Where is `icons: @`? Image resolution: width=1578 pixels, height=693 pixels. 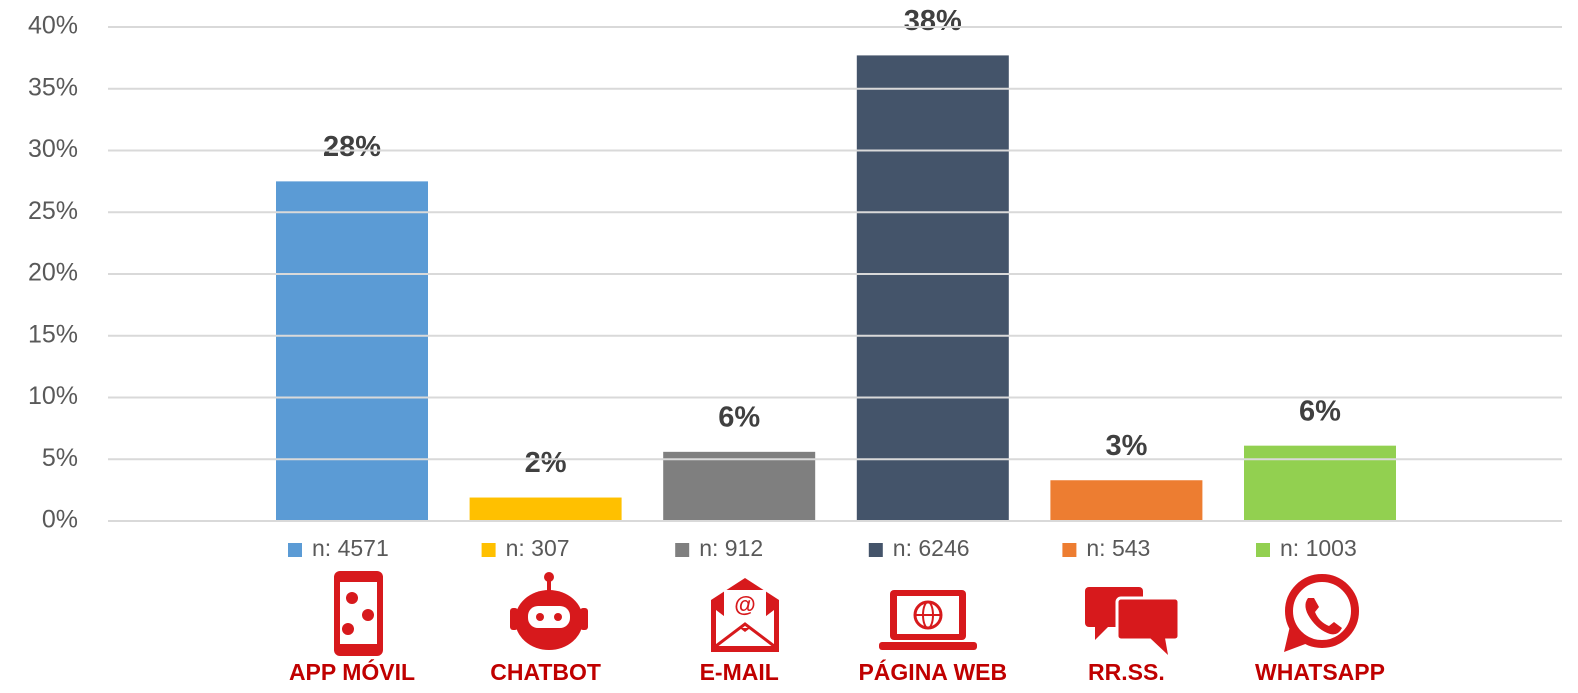 icons: @ is located at coordinates (846, 613).